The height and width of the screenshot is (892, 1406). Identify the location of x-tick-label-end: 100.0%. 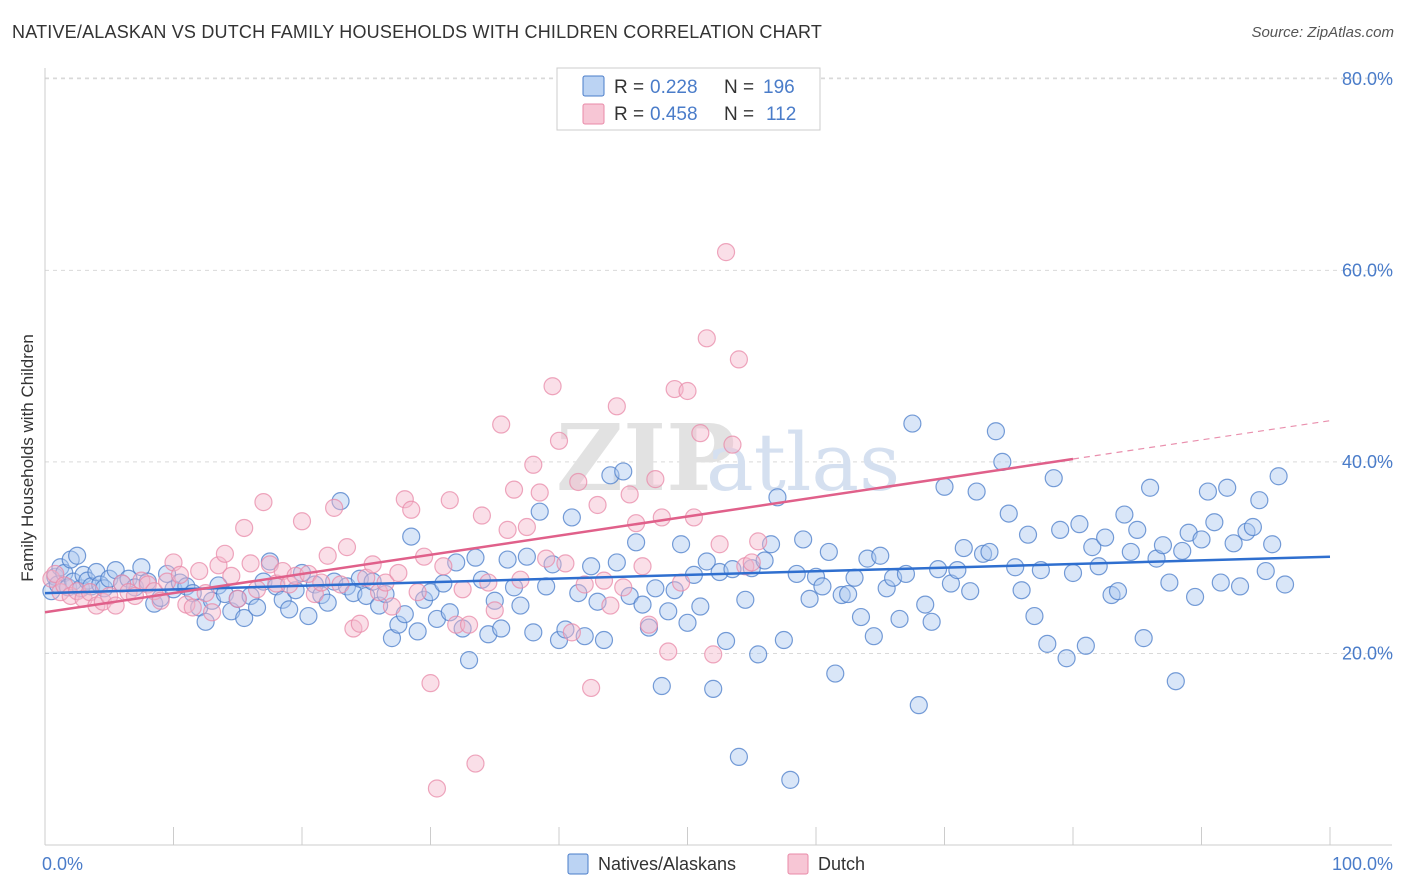
(1362, 864).